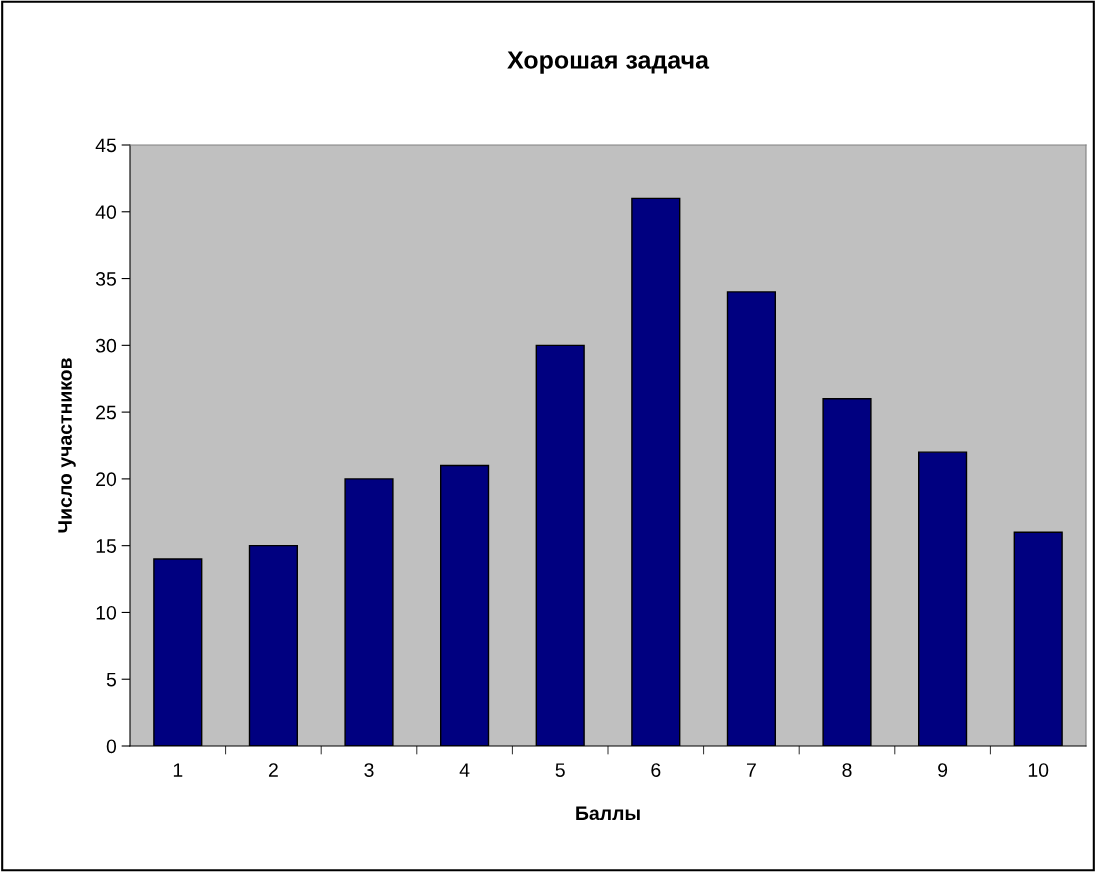 This screenshot has width=1096, height=872. I want to click on y-tick-label: 35, so click(105, 279).